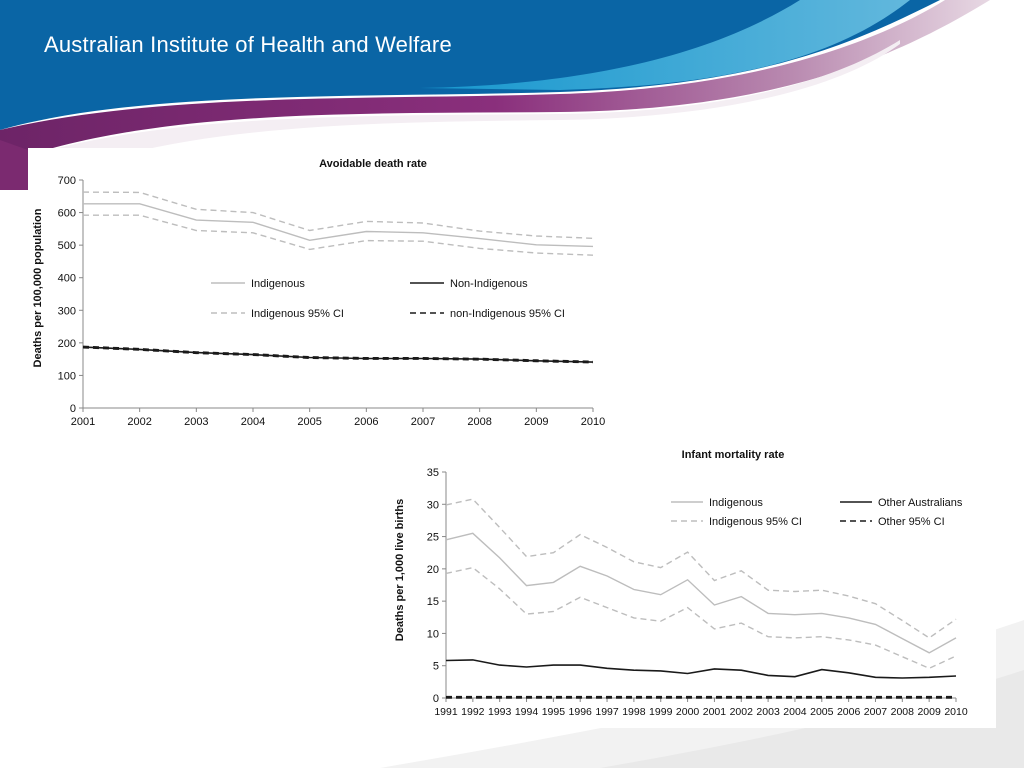 The width and height of the screenshot is (1024, 768). I want to click on x-tick-label: 1996, so click(581, 712).